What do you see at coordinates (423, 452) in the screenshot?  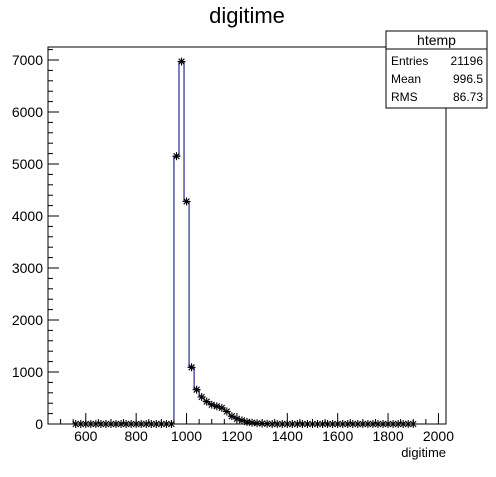 I see `x-axis-title: digitime` at bounding box center [423, 452].